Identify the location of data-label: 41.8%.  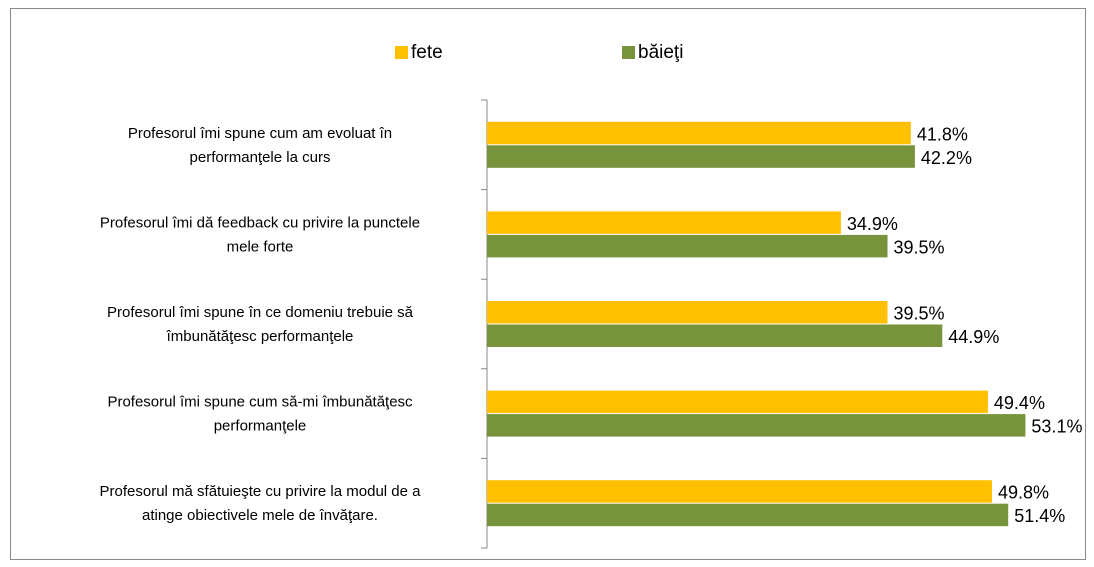
(942, 134).